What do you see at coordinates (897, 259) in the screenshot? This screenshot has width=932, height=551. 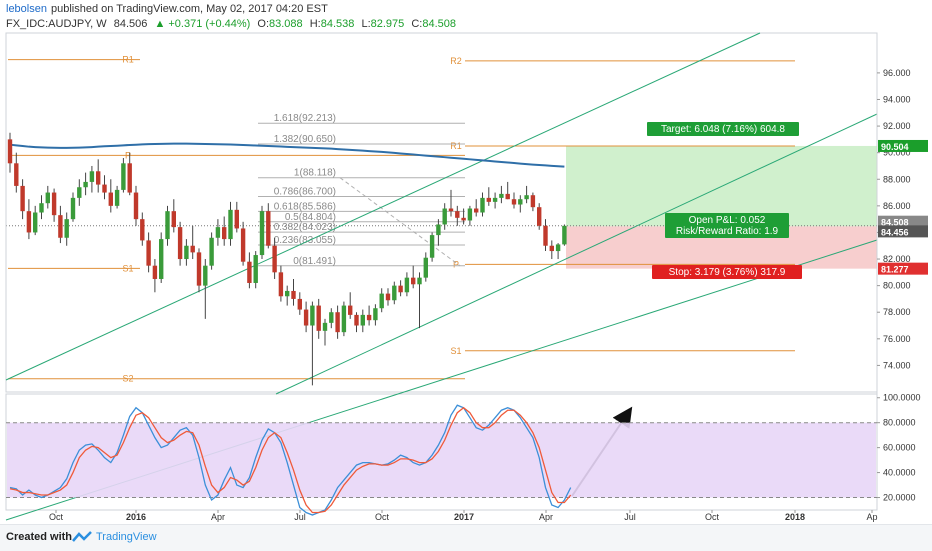 I see `price-tick-label: 82.000` at bounding box center [897, 259].